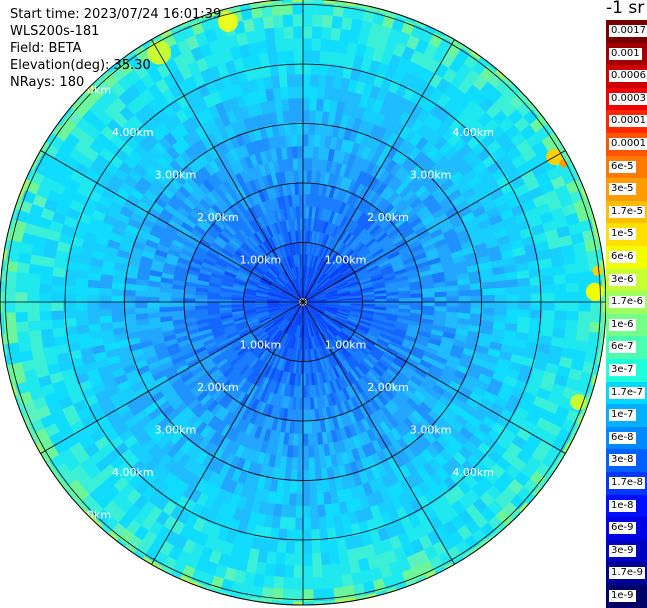 This screenshot has height=608, width=647. Describe the element at coordinates (622, 415) in the screenshot. I see `colorbar-tick-label: 1e-7` at that location.